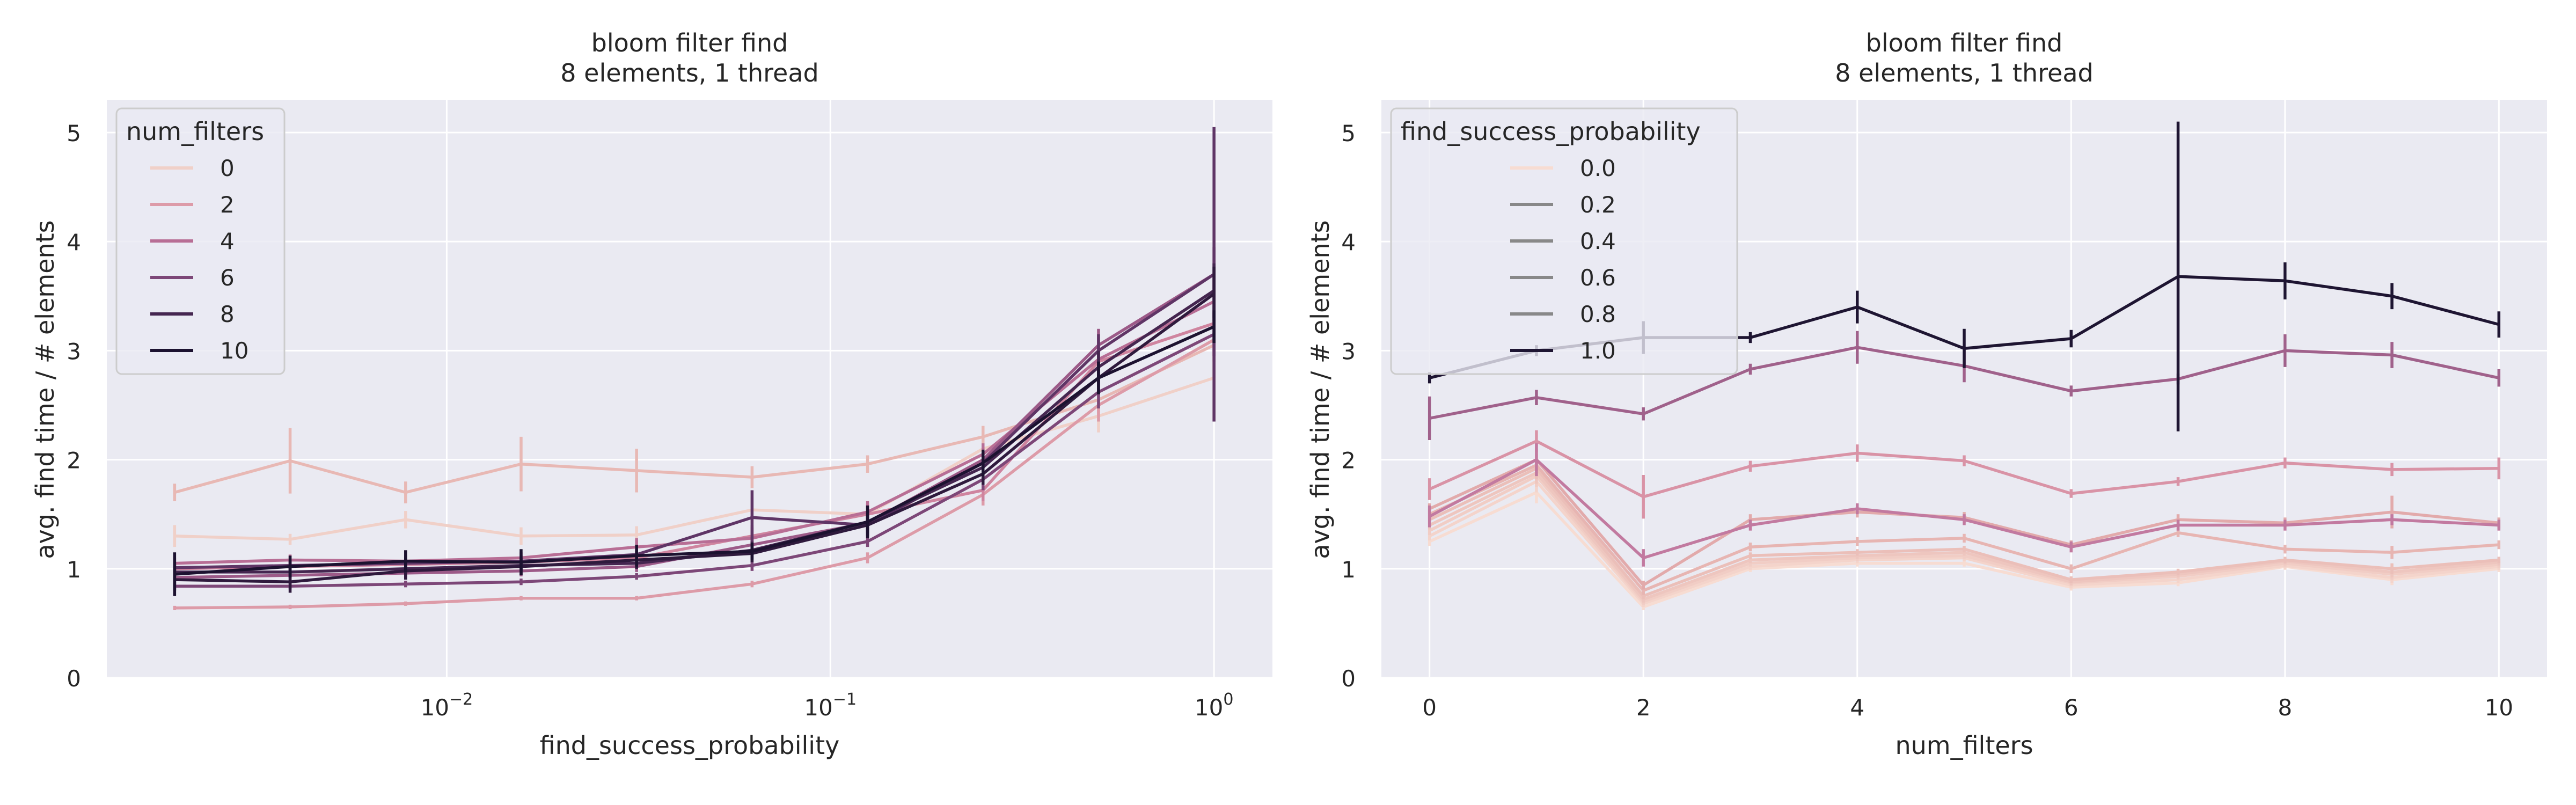 The height and width of the screenshot is (805, 2576). What do you see at coordinates (1598, 278) in the screenshot?
I see `legend-label: 0.6` at bounding box center [1598, 278].